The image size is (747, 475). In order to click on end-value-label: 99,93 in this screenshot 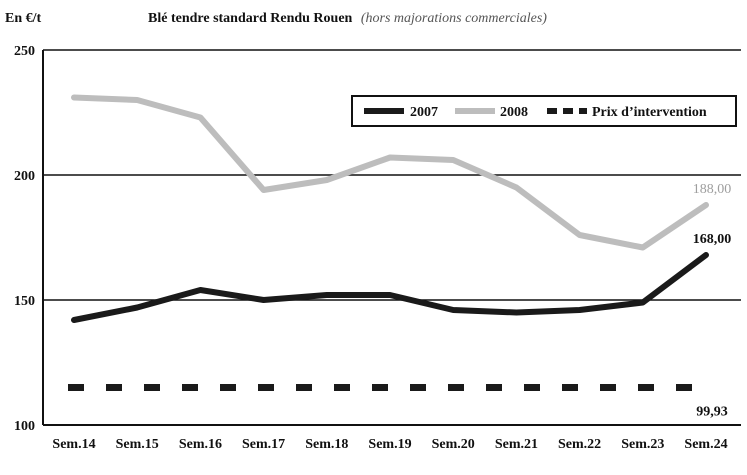, I will do `click(712, 412)`.